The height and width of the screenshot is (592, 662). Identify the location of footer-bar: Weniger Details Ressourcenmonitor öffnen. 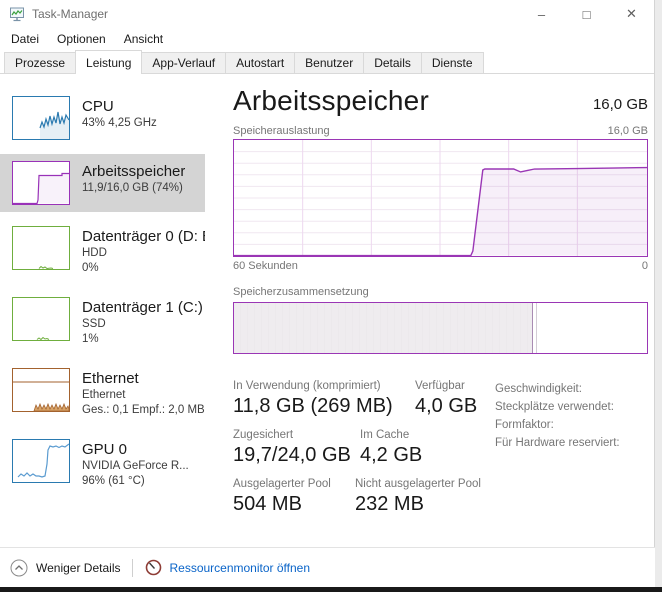
(327, 567).